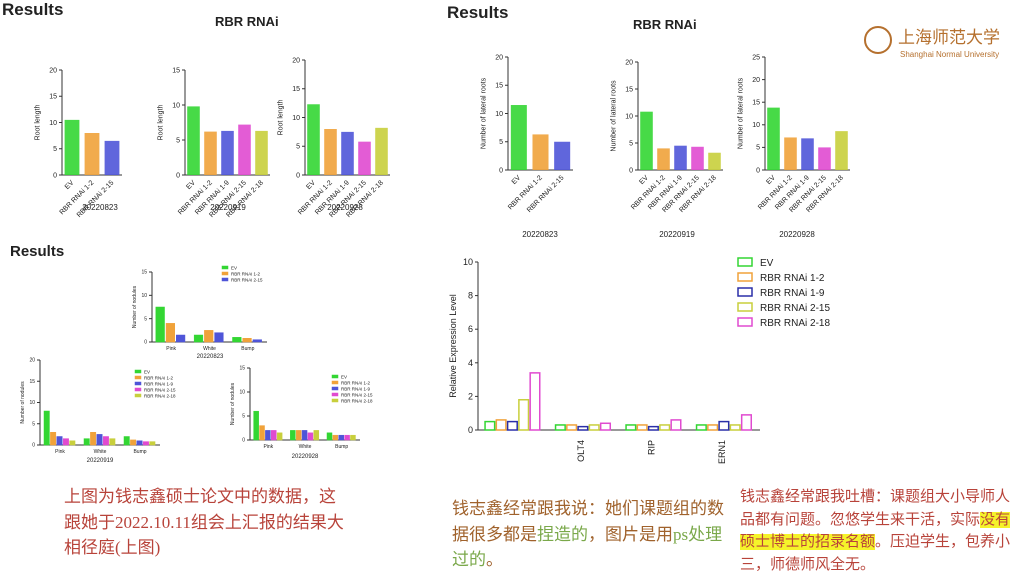  What do you see at coordinates (588, 521) in the screenshot?
I see `caption-text: 钱志鑫经常跟我说：她们课题组的数据很多都是` at bounding box center [588, 521].